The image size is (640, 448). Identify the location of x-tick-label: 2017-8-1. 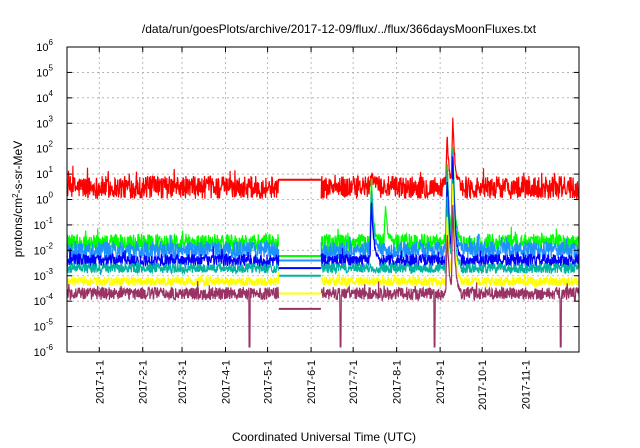
(398, 382).